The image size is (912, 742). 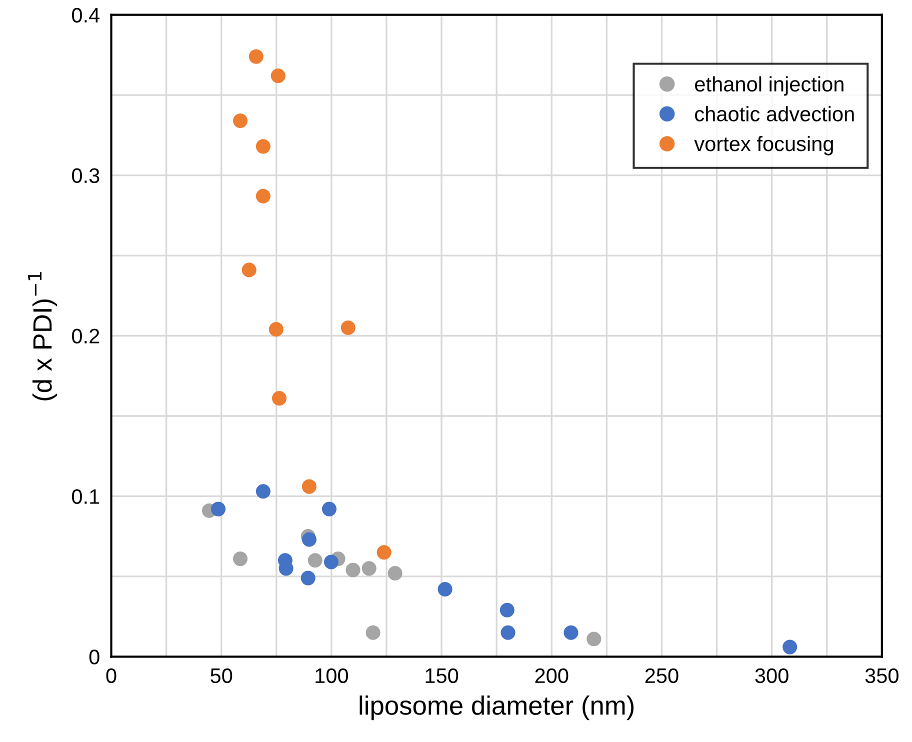 I want to click on x-axis-title: liposome diameter (nm), so click(x=497, y=708).